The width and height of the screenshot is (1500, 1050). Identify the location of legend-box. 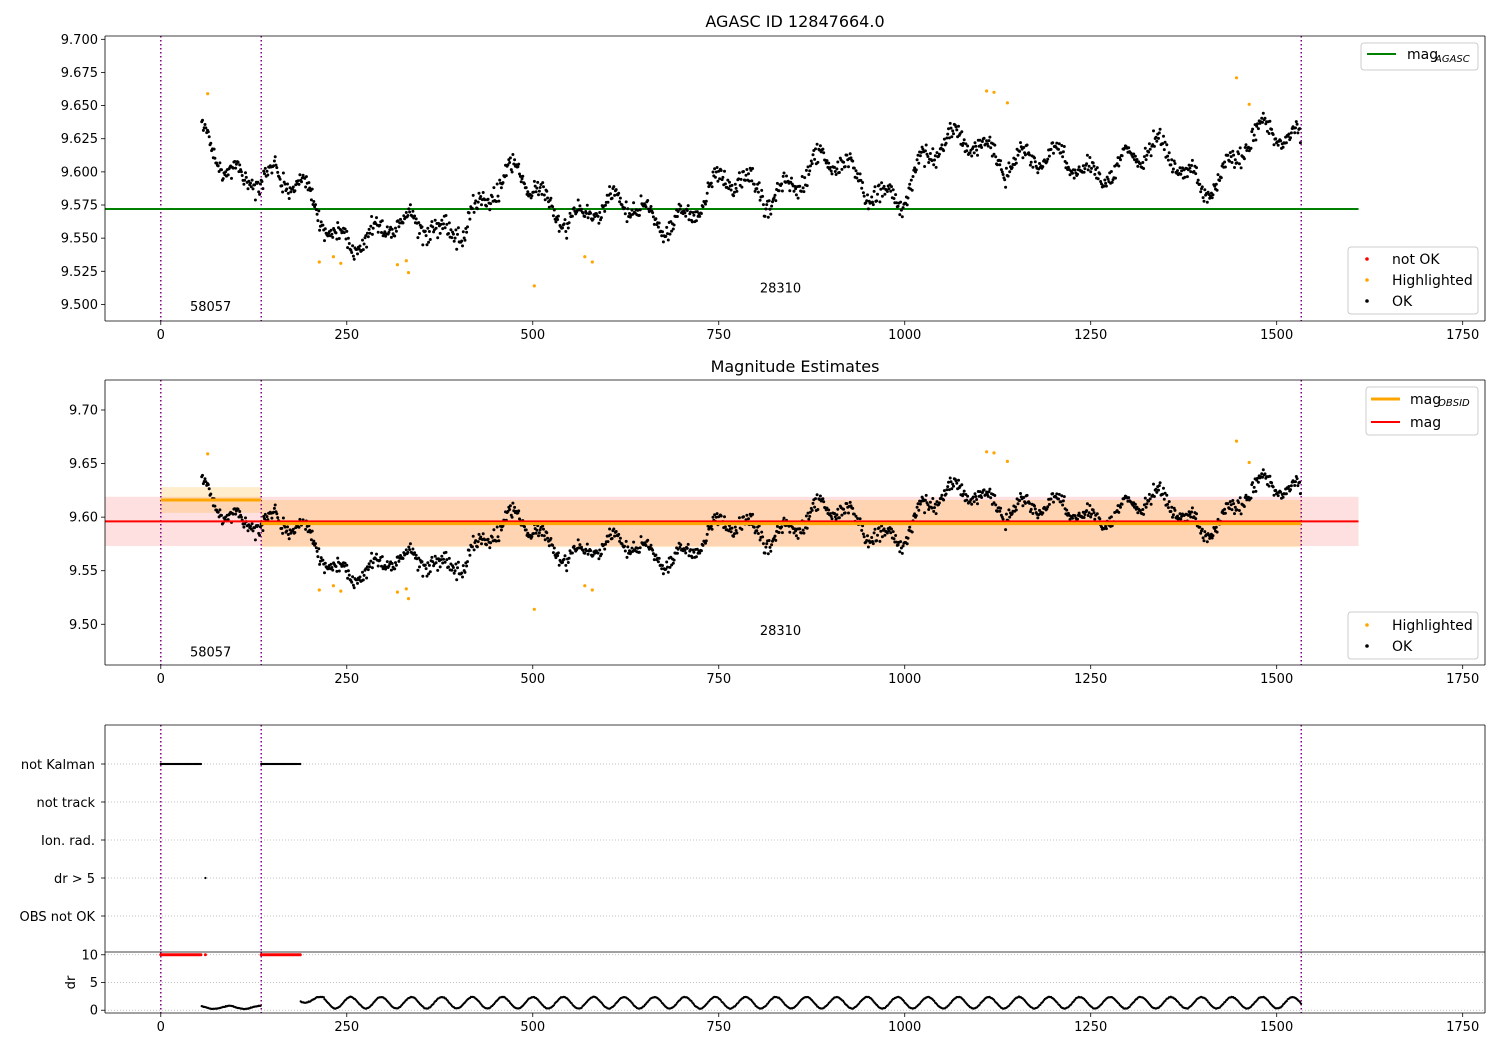
(1419, 56).